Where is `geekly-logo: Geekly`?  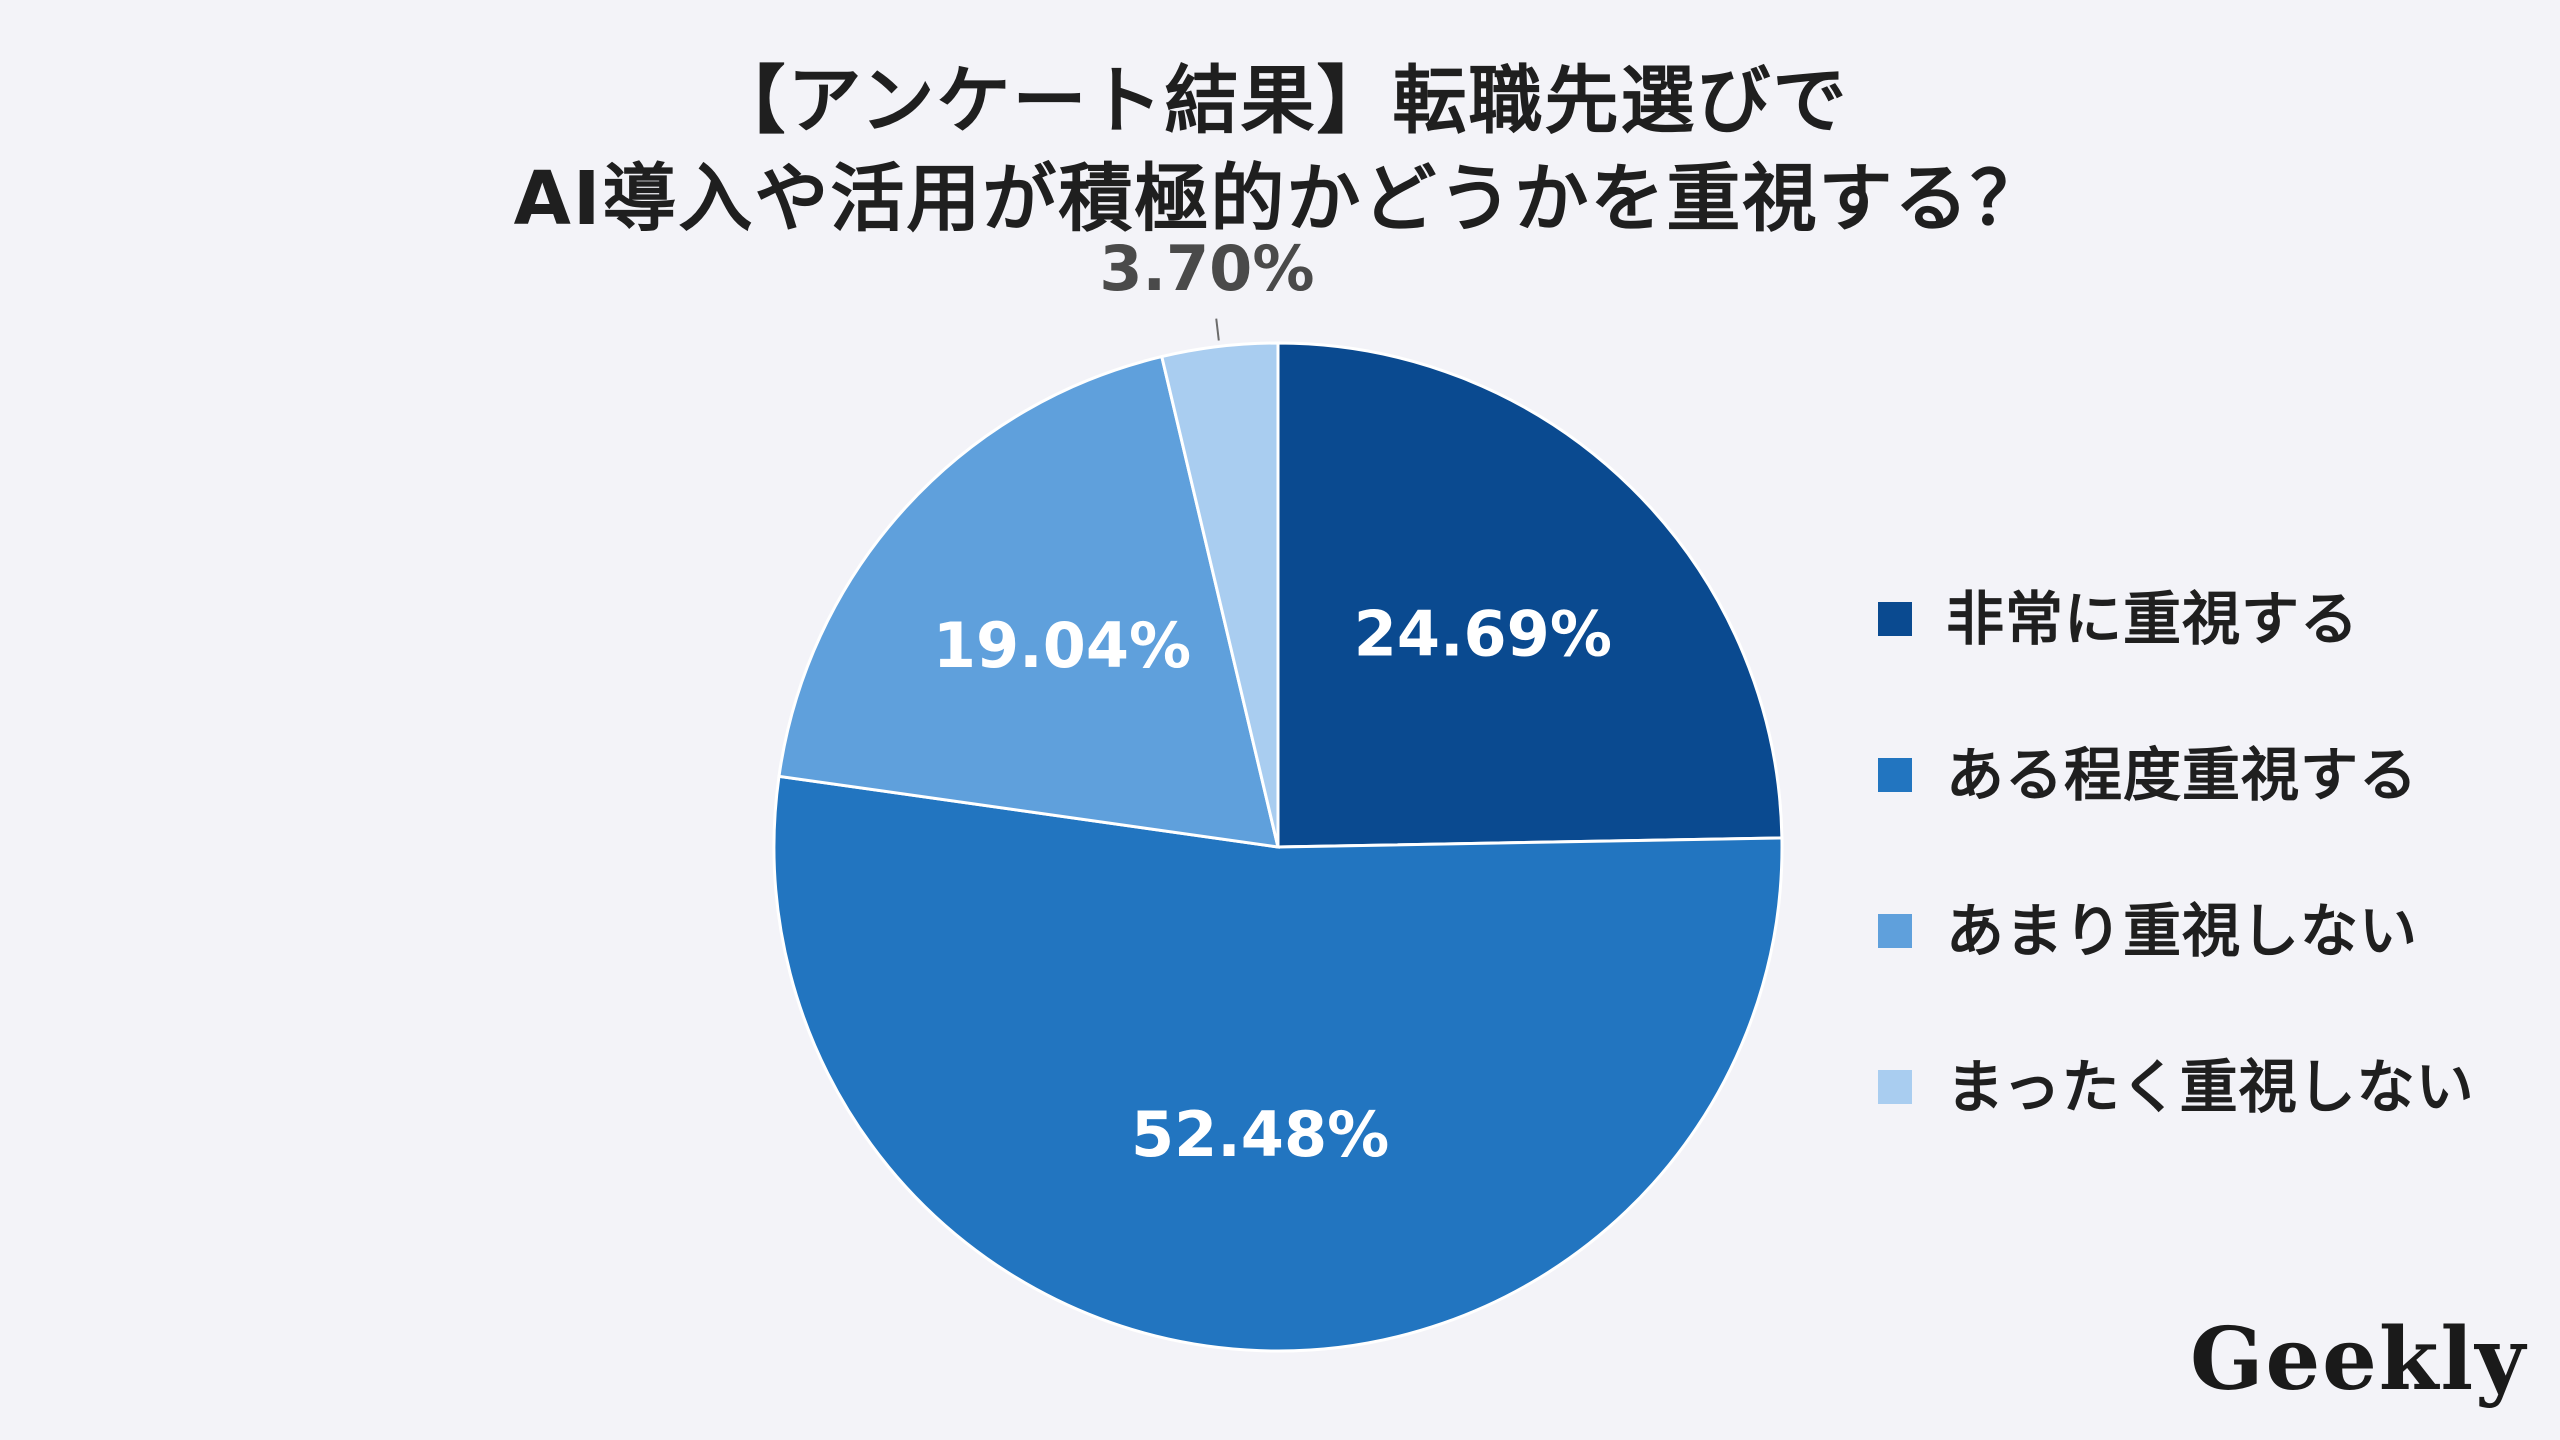 geekly-logo: Geekly is located at coordinates (2359, 1359).